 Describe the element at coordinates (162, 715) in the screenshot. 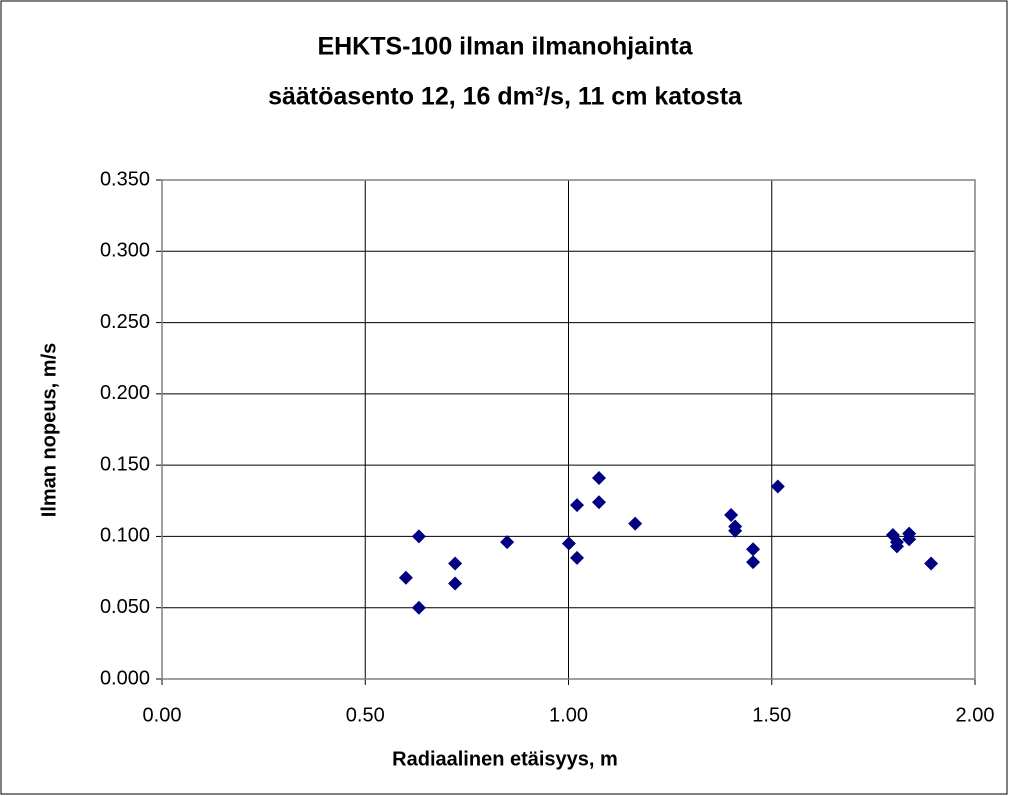

I see `x-tick-label: 0.00` at that location.